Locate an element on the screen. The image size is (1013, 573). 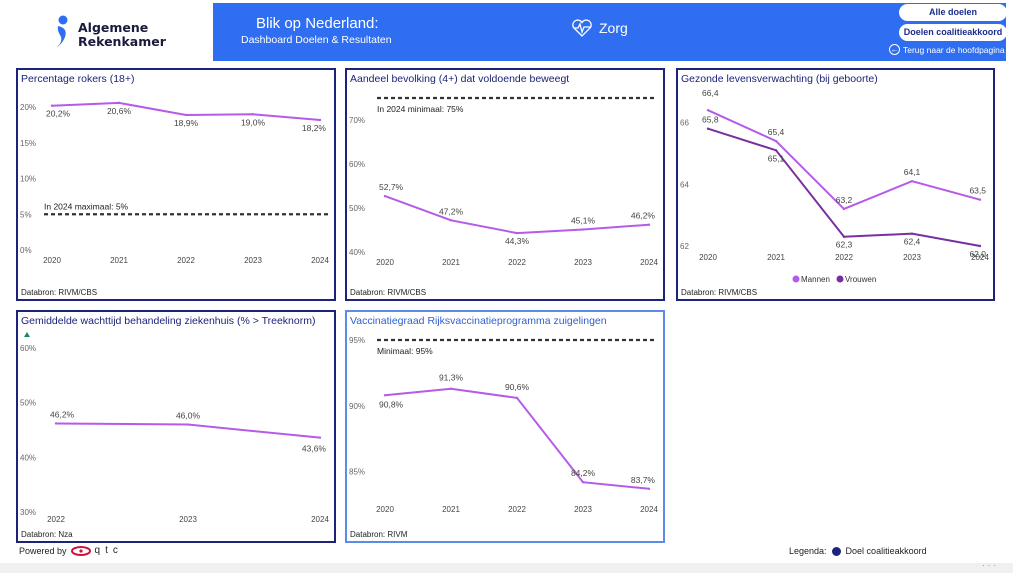
data-label: 62,4 is located at coordinates (912, 242).